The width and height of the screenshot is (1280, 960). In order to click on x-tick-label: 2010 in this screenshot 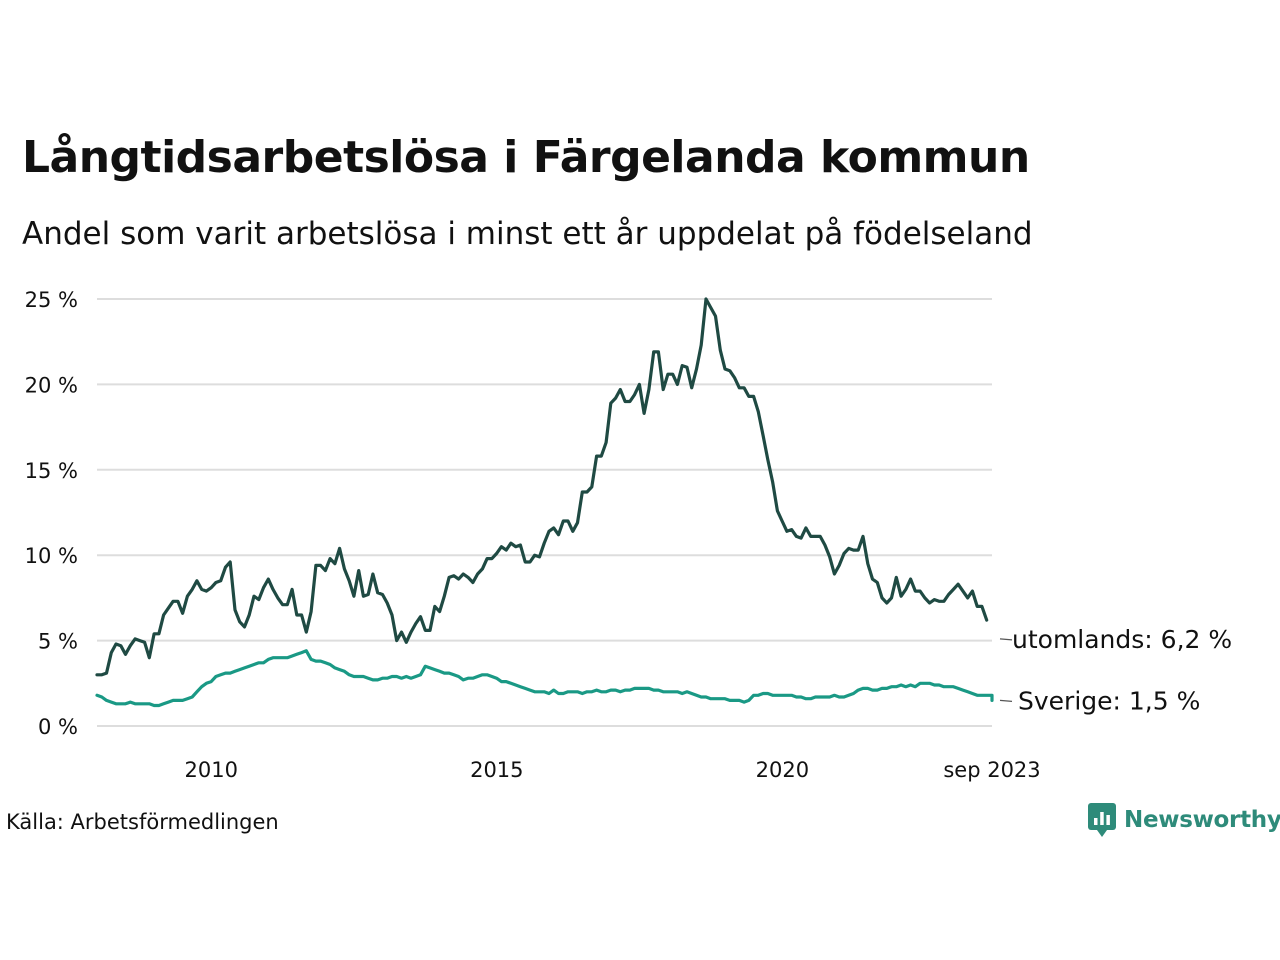, I will do `click(211, 770)`.